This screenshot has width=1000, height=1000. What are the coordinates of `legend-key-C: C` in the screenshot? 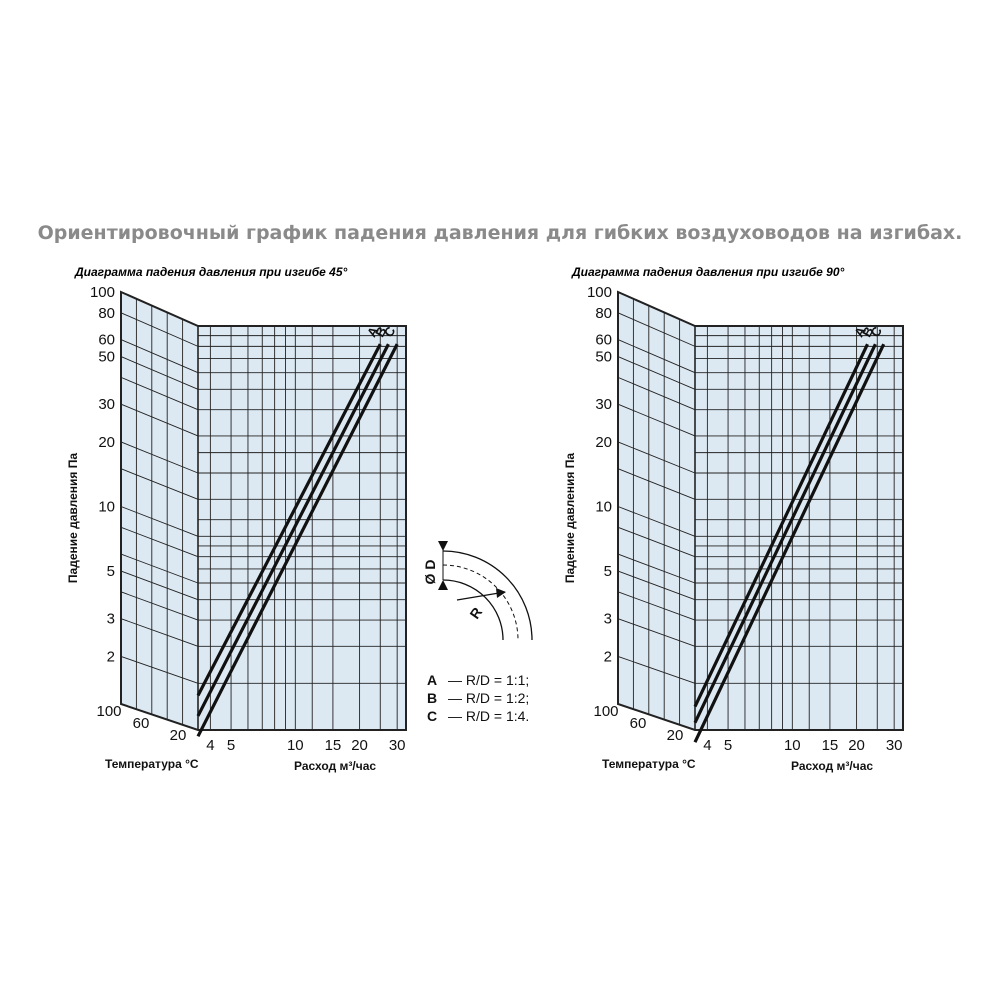 It's located at (432, 716).